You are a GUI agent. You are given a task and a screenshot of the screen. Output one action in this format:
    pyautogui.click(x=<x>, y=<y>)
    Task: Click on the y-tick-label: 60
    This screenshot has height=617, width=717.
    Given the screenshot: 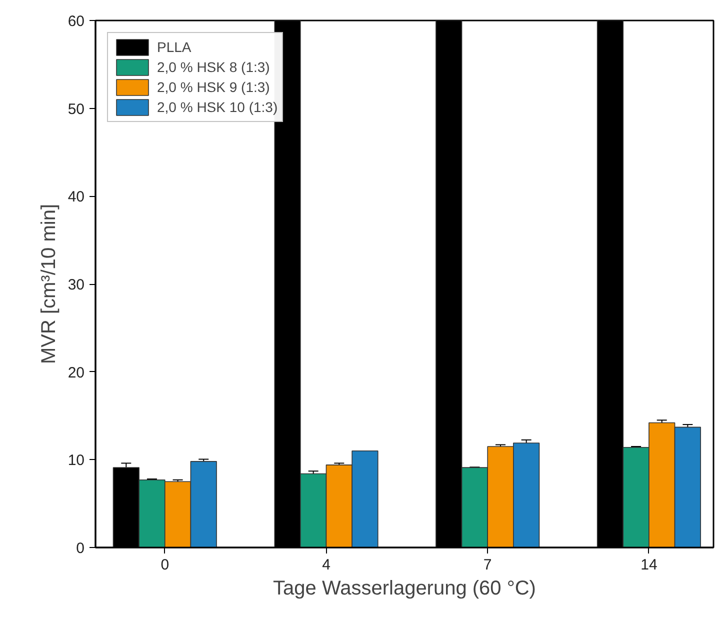 What is the action you would take?
    pyautogui.click(x=76, y=21)
    